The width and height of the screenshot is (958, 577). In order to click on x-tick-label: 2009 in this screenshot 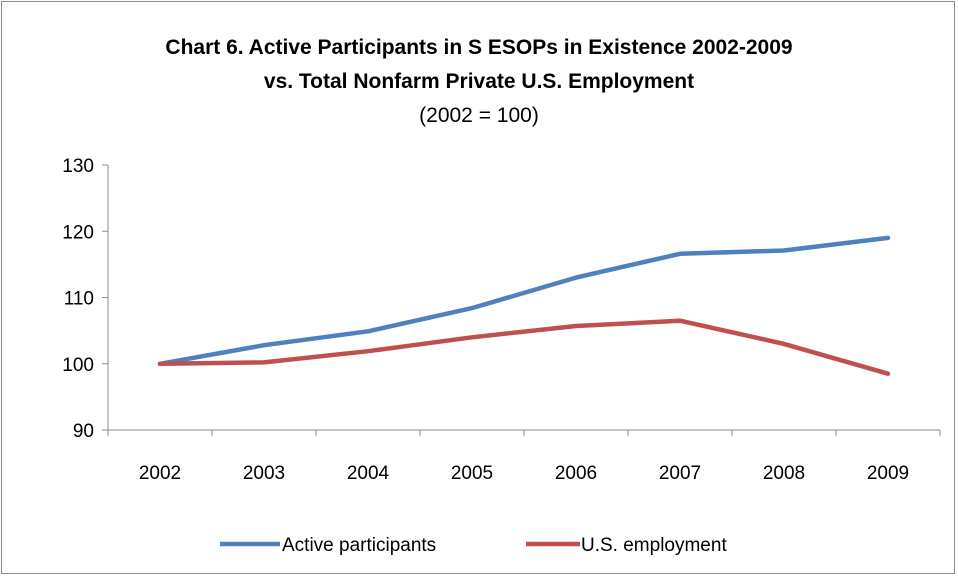, I will do `click(888, 473)`.